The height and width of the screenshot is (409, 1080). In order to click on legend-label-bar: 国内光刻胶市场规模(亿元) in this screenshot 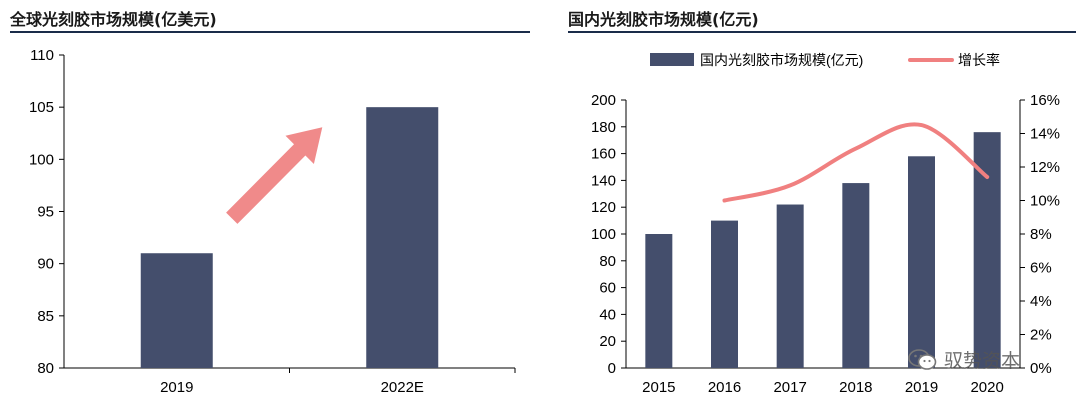, I will do `click(781, 60)`.